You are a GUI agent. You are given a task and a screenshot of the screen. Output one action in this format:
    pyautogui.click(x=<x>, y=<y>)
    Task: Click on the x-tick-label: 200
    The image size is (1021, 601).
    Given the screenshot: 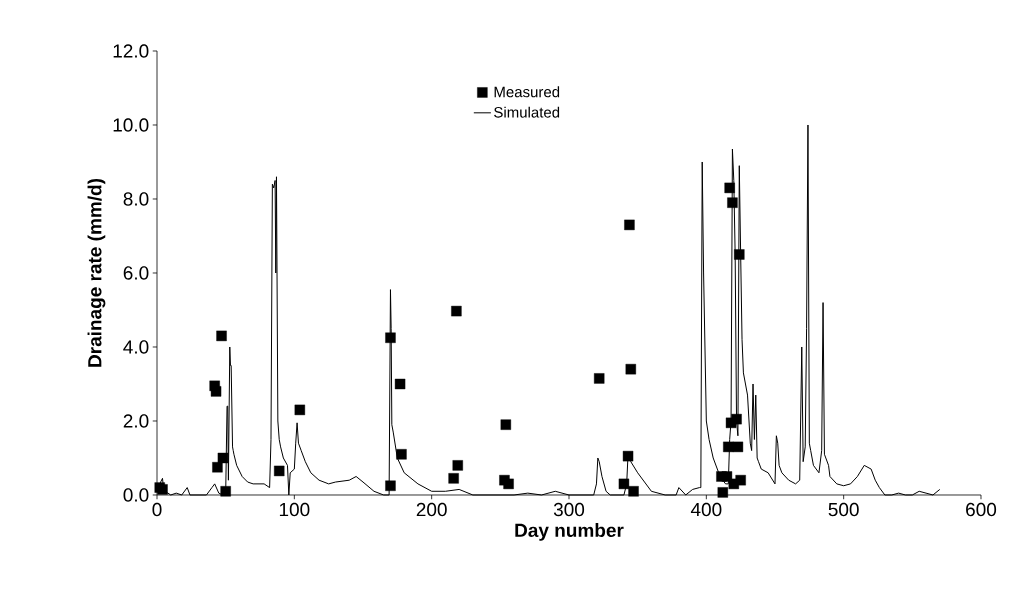 What is the action you would take?
    pyautogui.click(x=431, y=509)
    